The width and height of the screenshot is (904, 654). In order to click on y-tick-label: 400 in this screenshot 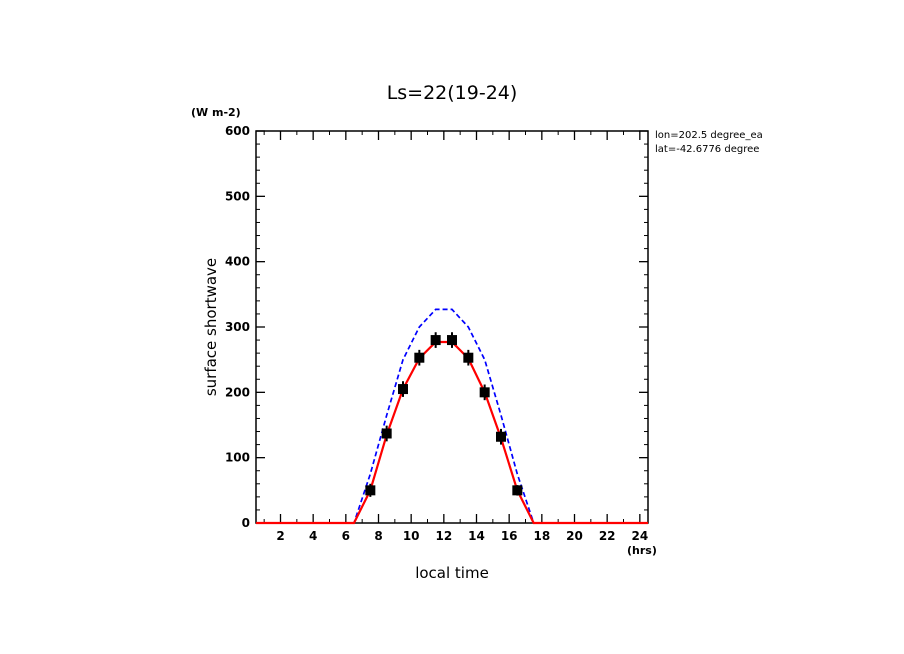, I will do `click(237, 262)`.